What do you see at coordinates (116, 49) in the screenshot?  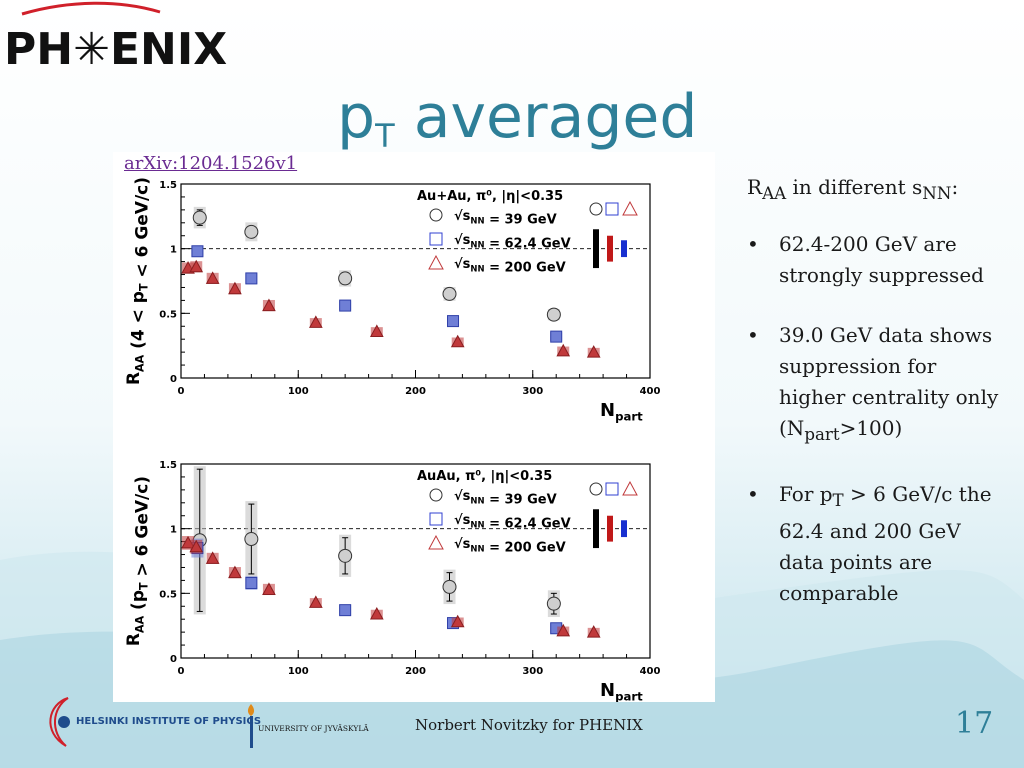 I see `logo-wordmark: PH✳ENIX` at bounding box center [116, 49].